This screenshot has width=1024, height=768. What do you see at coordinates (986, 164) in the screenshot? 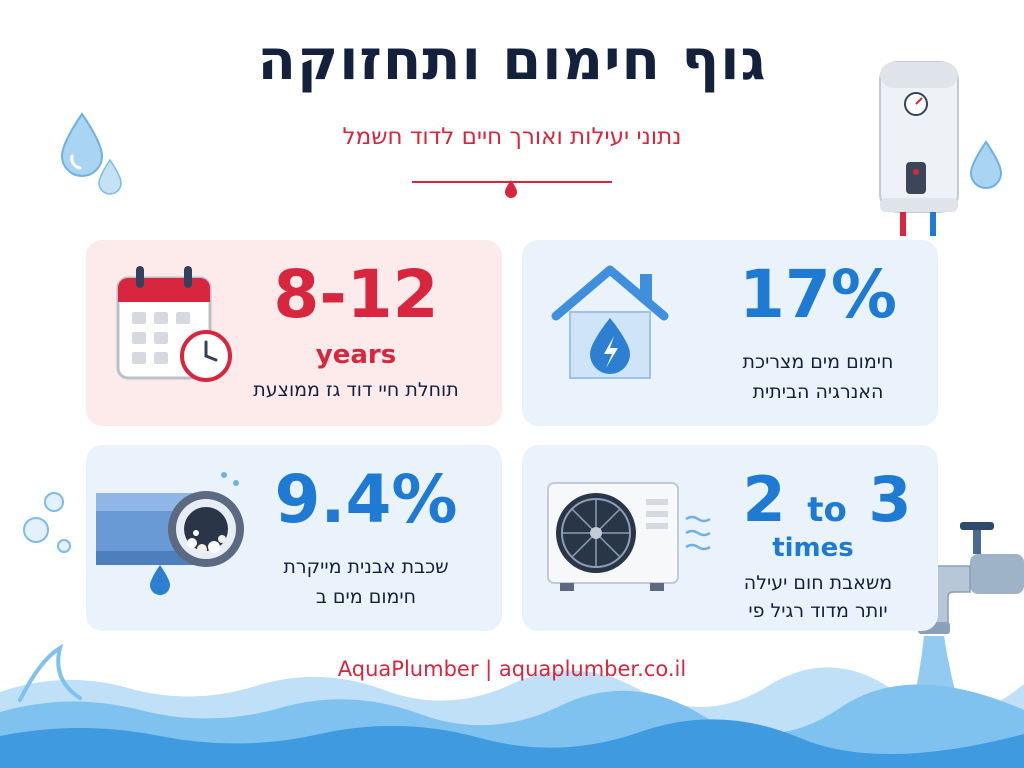
I see `water-drop-right-icon` at bounding box center [986, 164].